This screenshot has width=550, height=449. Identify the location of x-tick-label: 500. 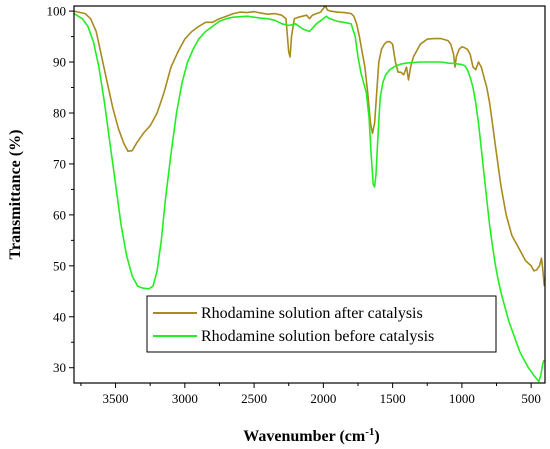
(531, 398).